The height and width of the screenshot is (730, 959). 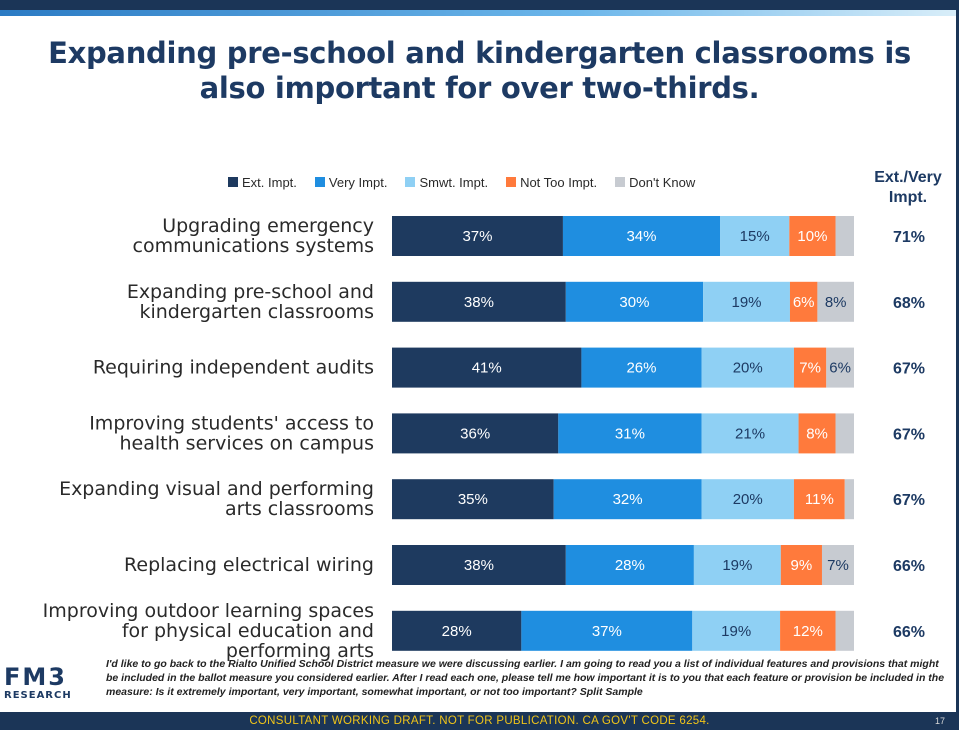 I want to click on row-label-line: Improving students' access to, so click(x=231, y=423).